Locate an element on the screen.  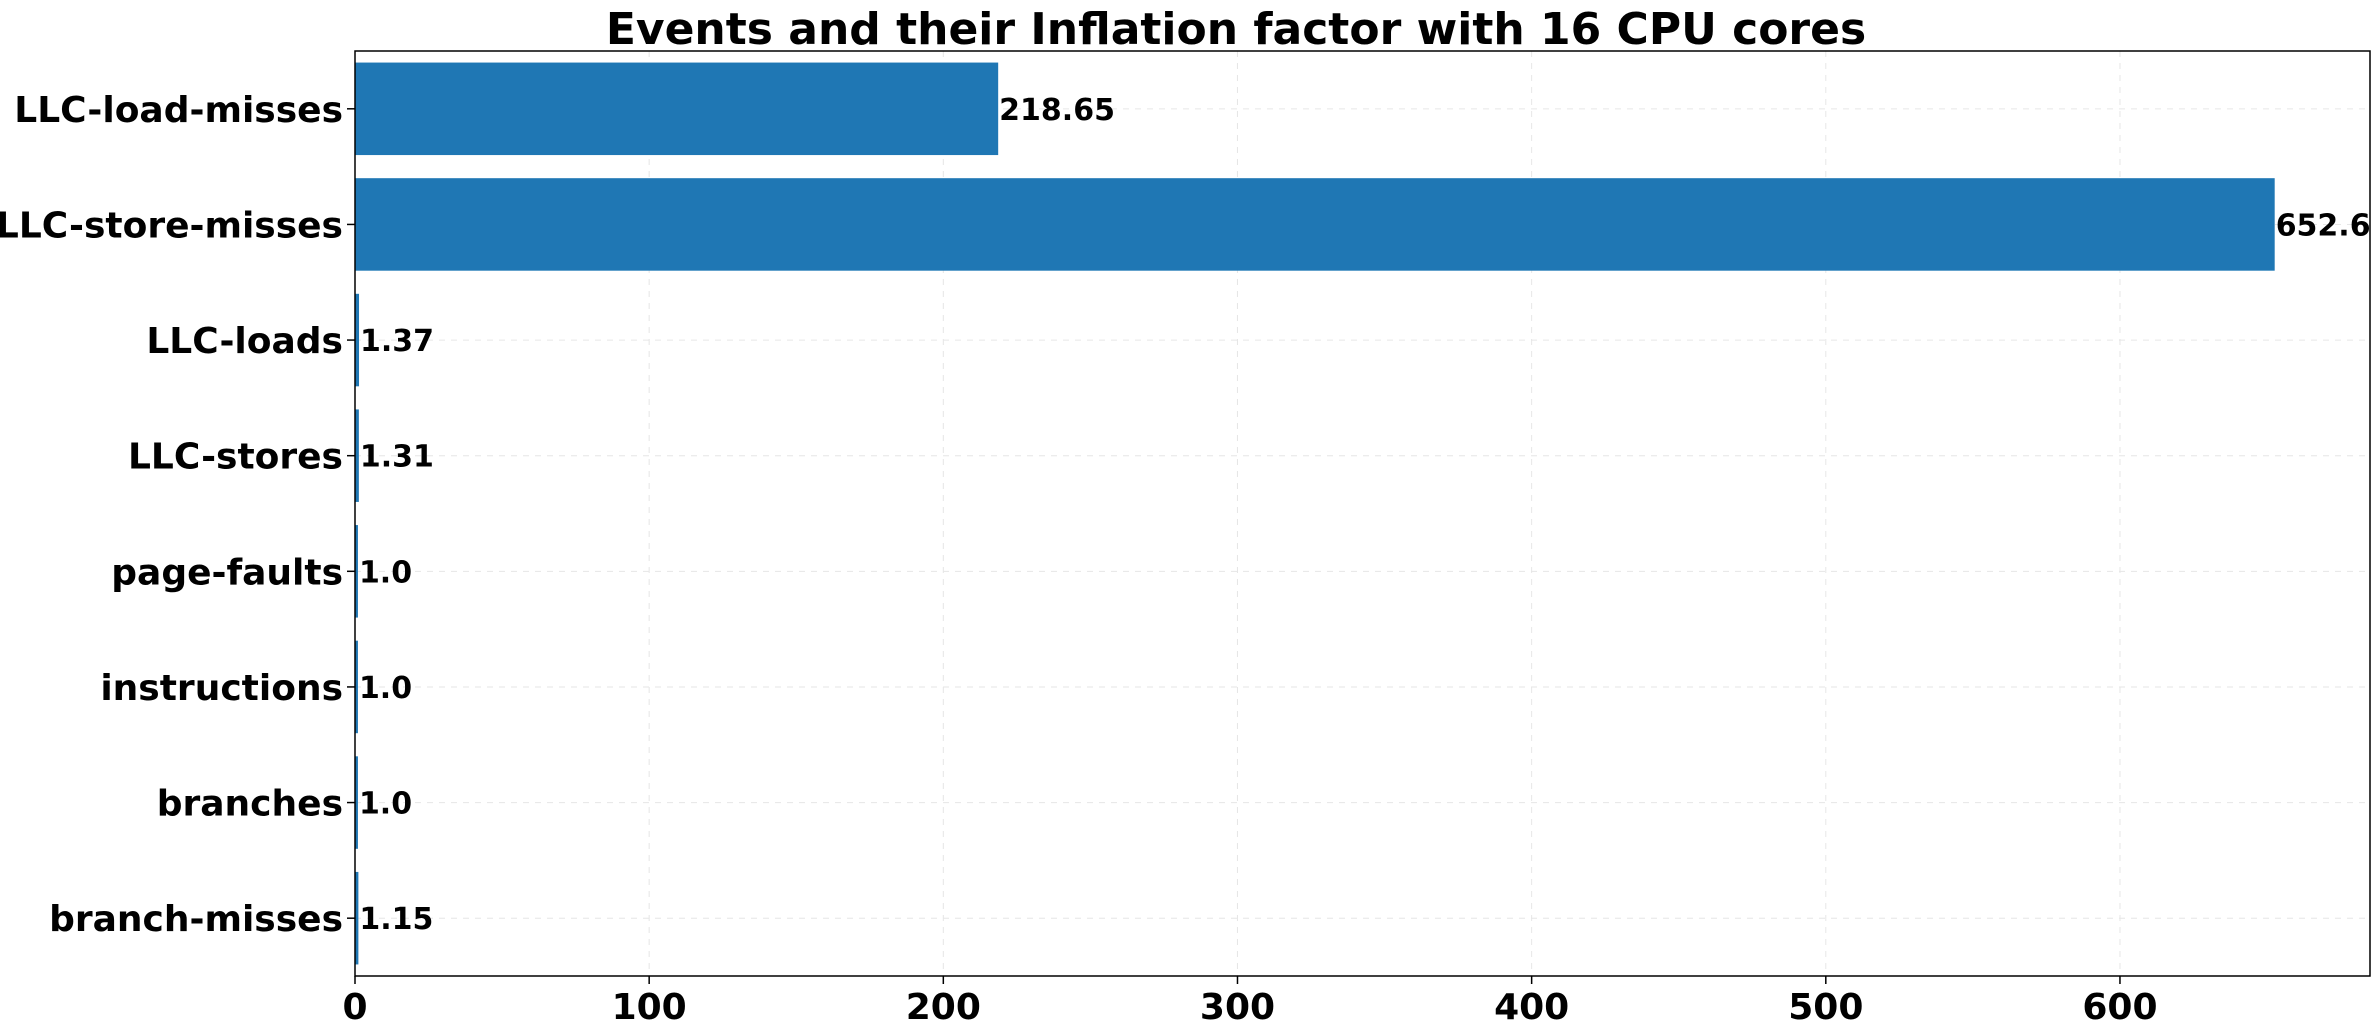
bar-value-label: 1.15 is located at coordinates (396, 919).